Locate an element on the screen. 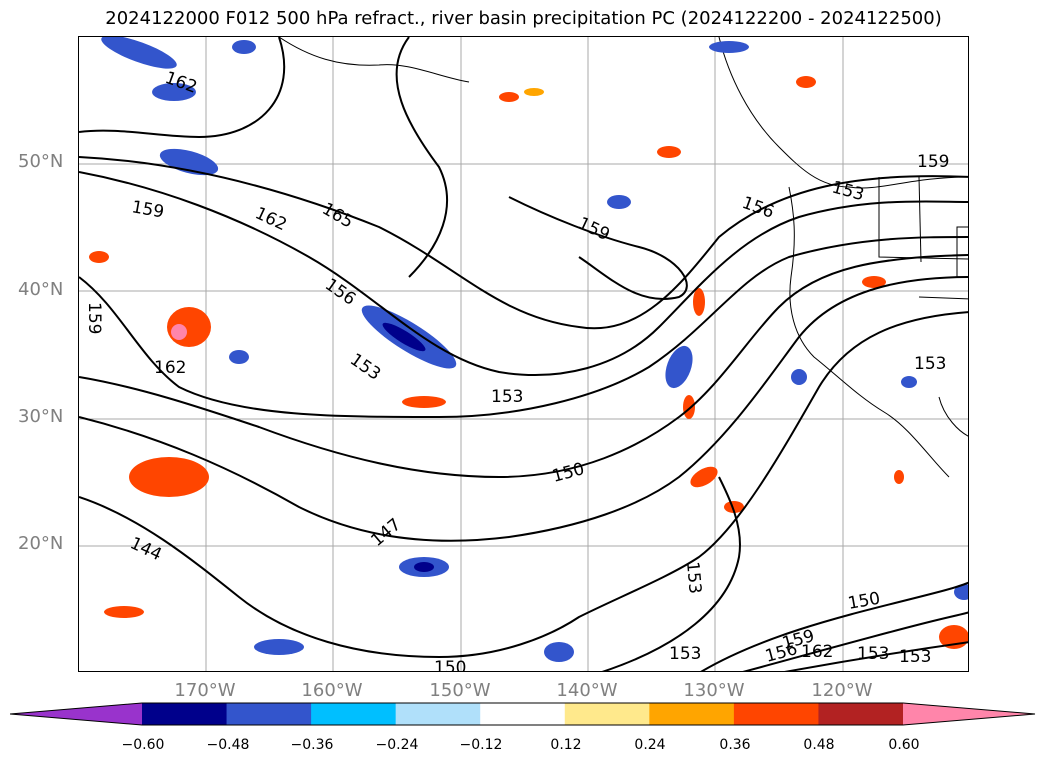  colorbar-tick: −0.60 is located at coordinates (143, 745).